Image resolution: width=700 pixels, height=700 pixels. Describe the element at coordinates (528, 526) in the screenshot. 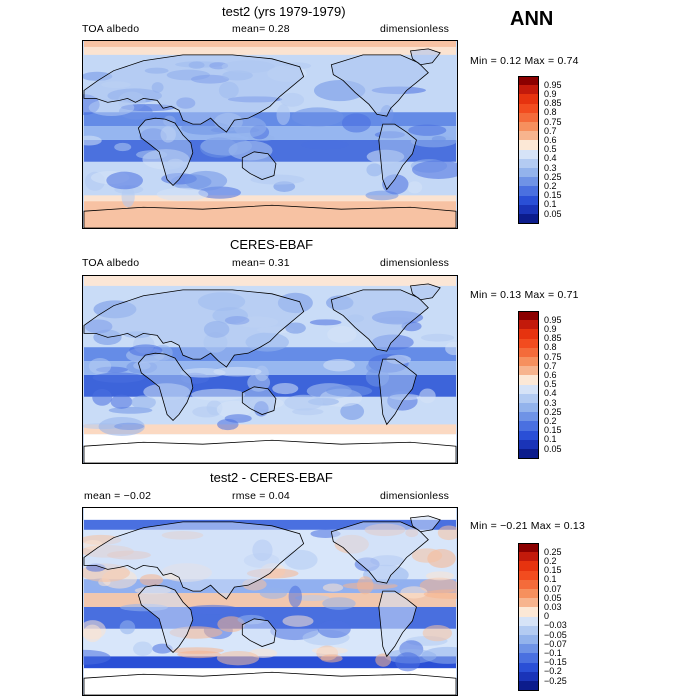

I see `panel-3-minmax: Min = −0.21 Max = 0.13` at that location.